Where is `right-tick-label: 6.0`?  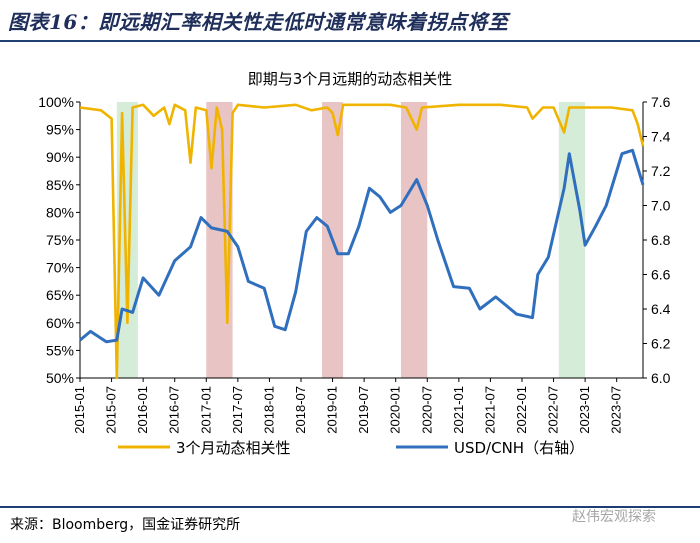 right-tick-label: 6.0 is located at coordinates (661, 378).